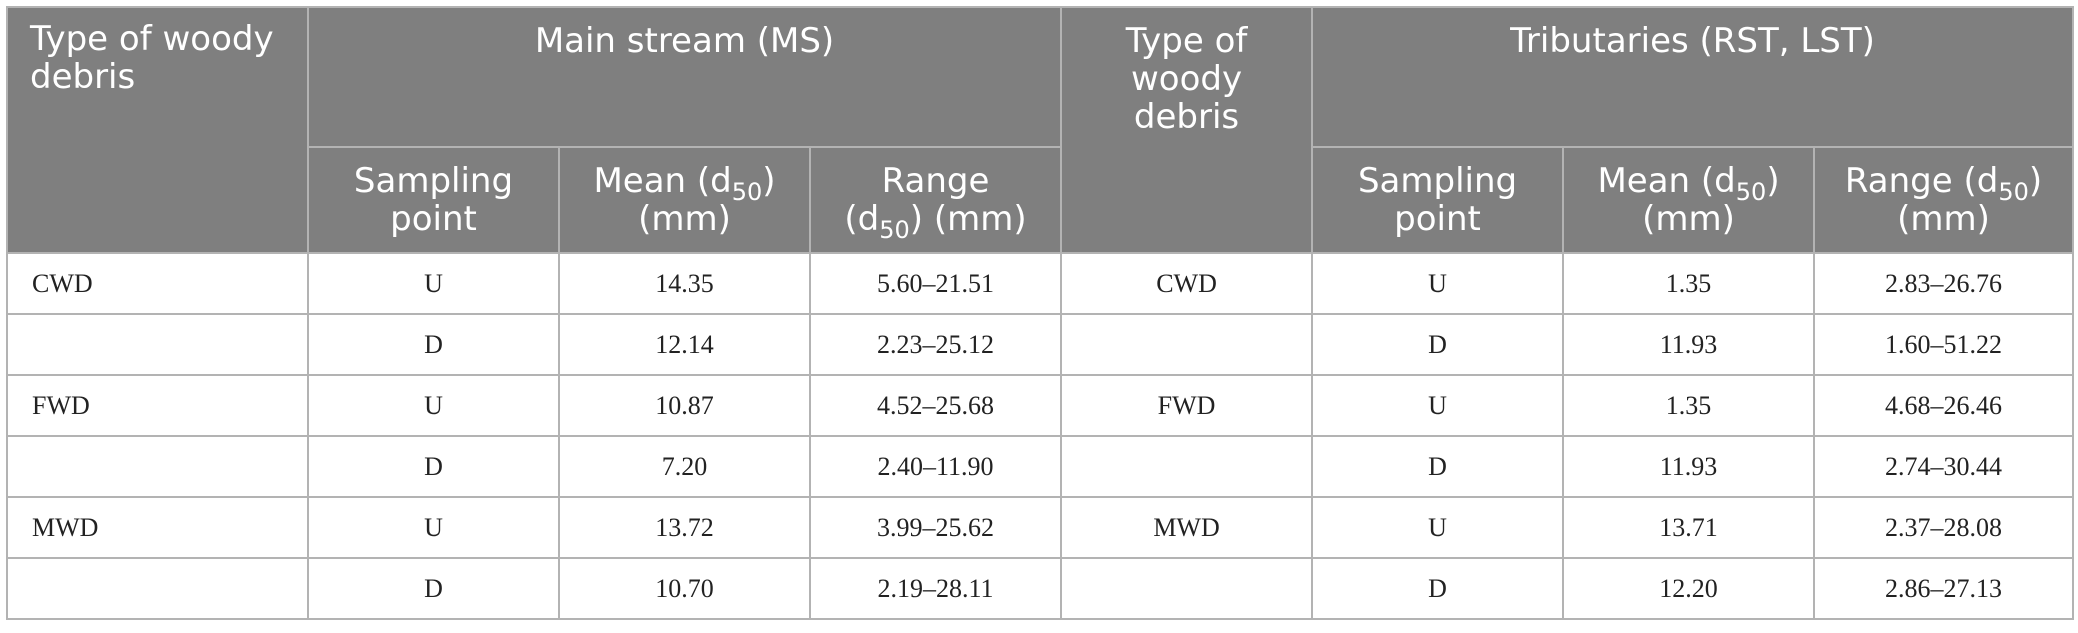 This screenshot has height=633, width=2078. I want to click on ms-debris-type: MWD, so click(157, 527).